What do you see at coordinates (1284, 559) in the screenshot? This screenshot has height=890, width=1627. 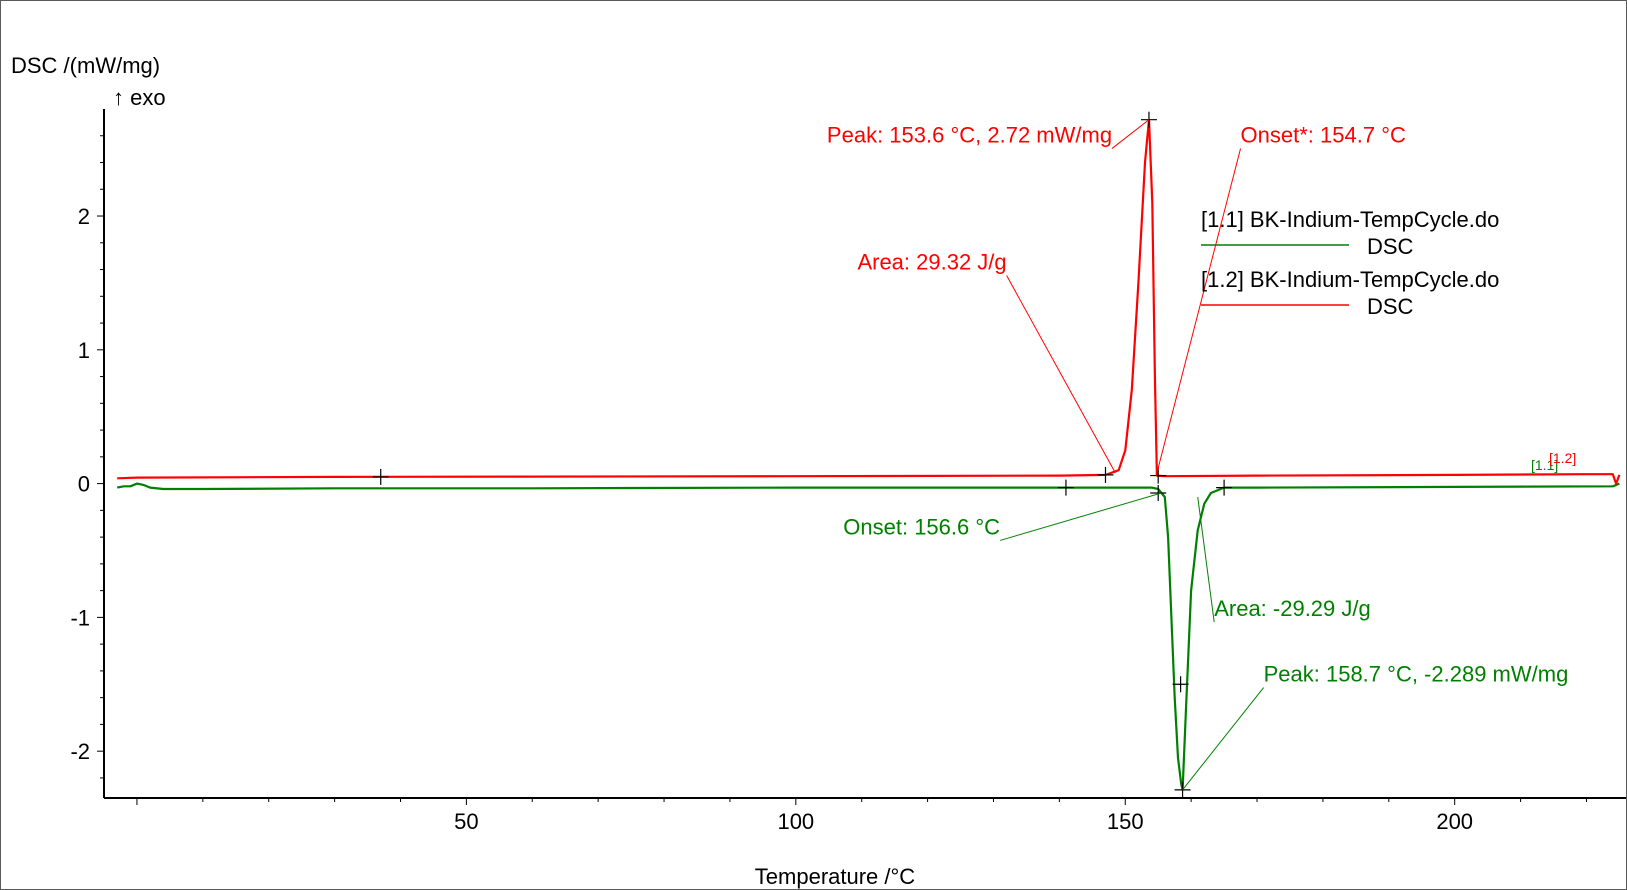 I see `annotation: Area: -29.29 J/g` at bounding box center [1284, 559].